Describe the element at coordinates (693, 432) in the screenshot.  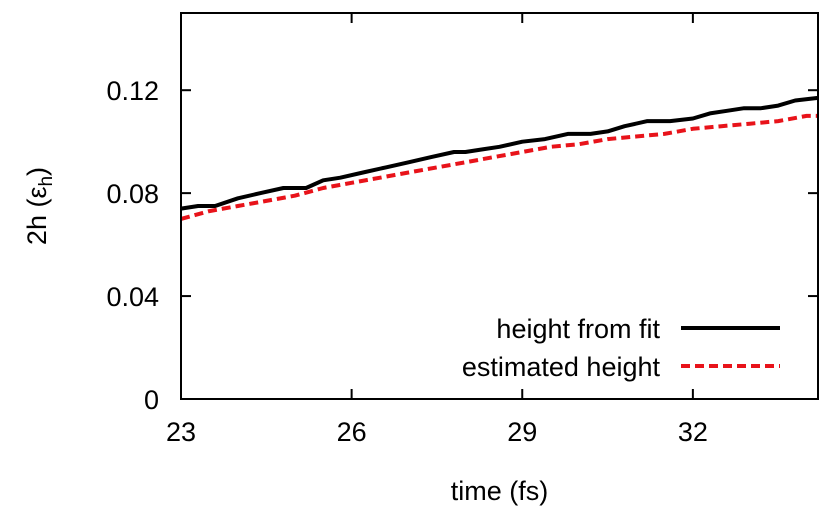
I see `x-tick-label: 32` at that location.